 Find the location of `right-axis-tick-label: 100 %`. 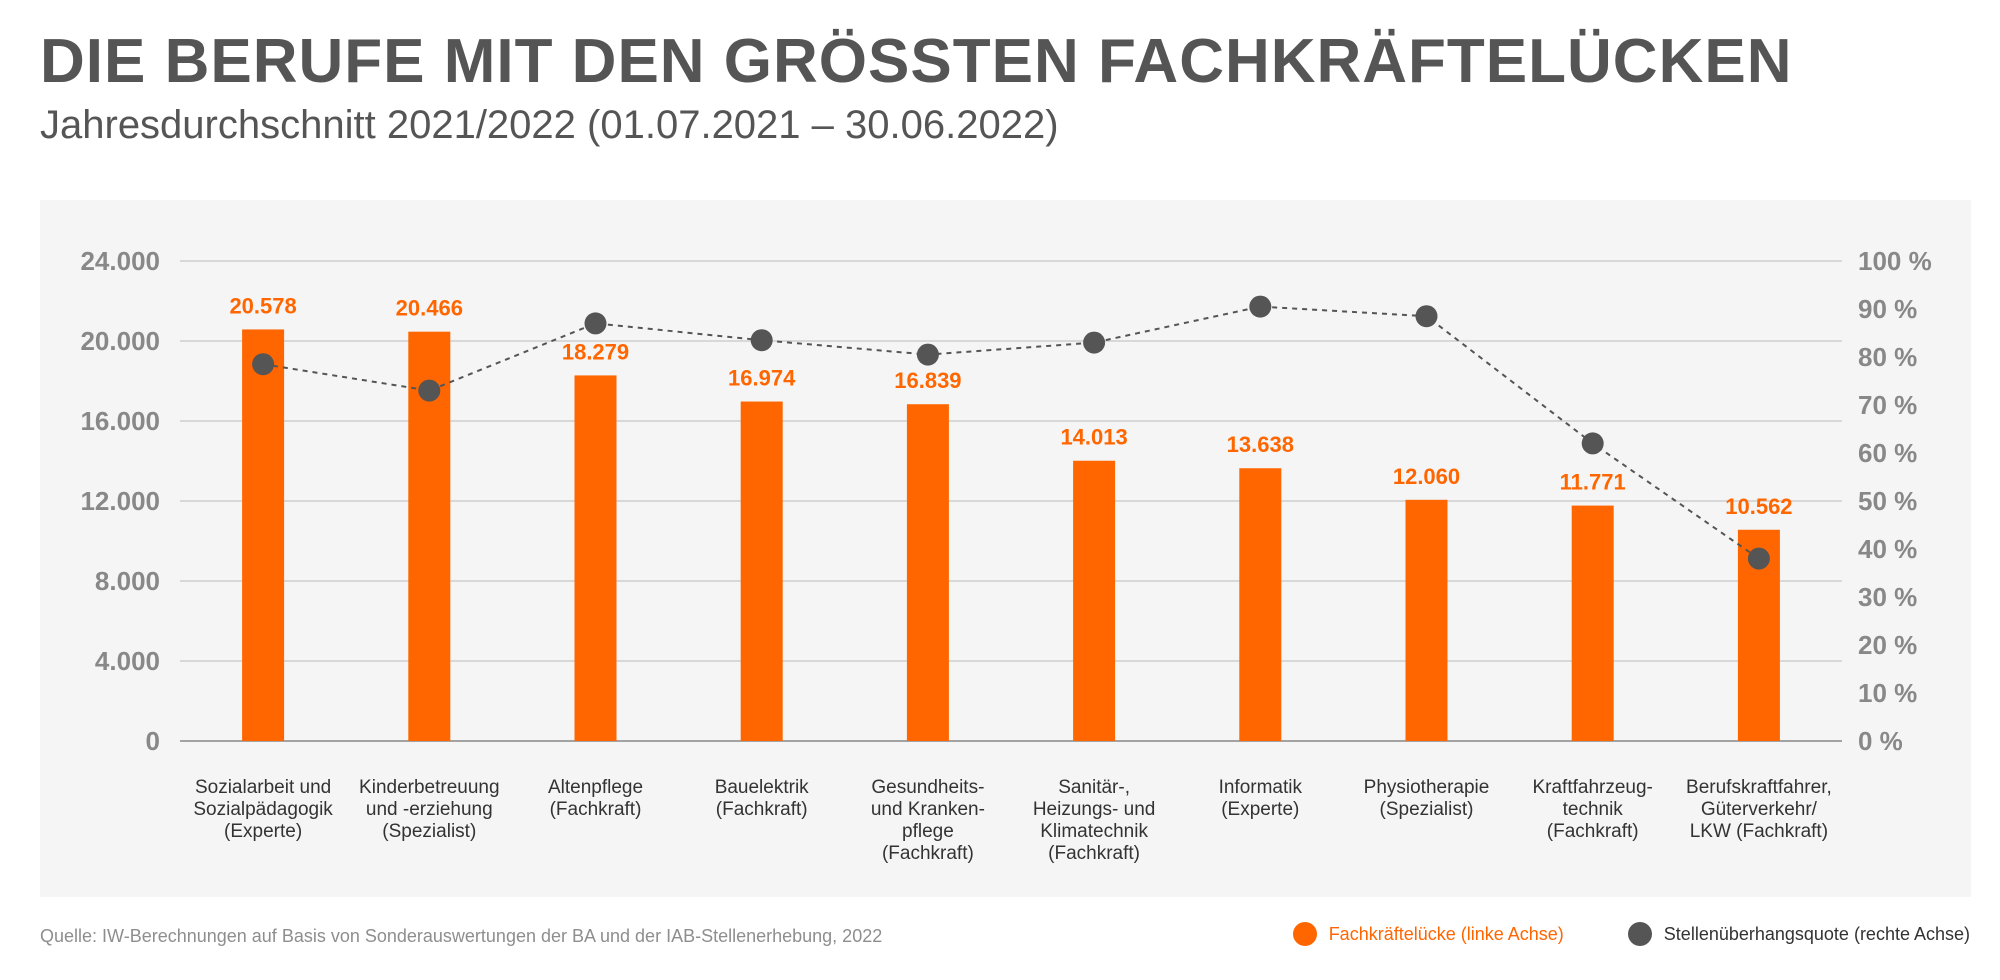

right-axis-tick-label: 100 % is located at coordinates (1895, 261).